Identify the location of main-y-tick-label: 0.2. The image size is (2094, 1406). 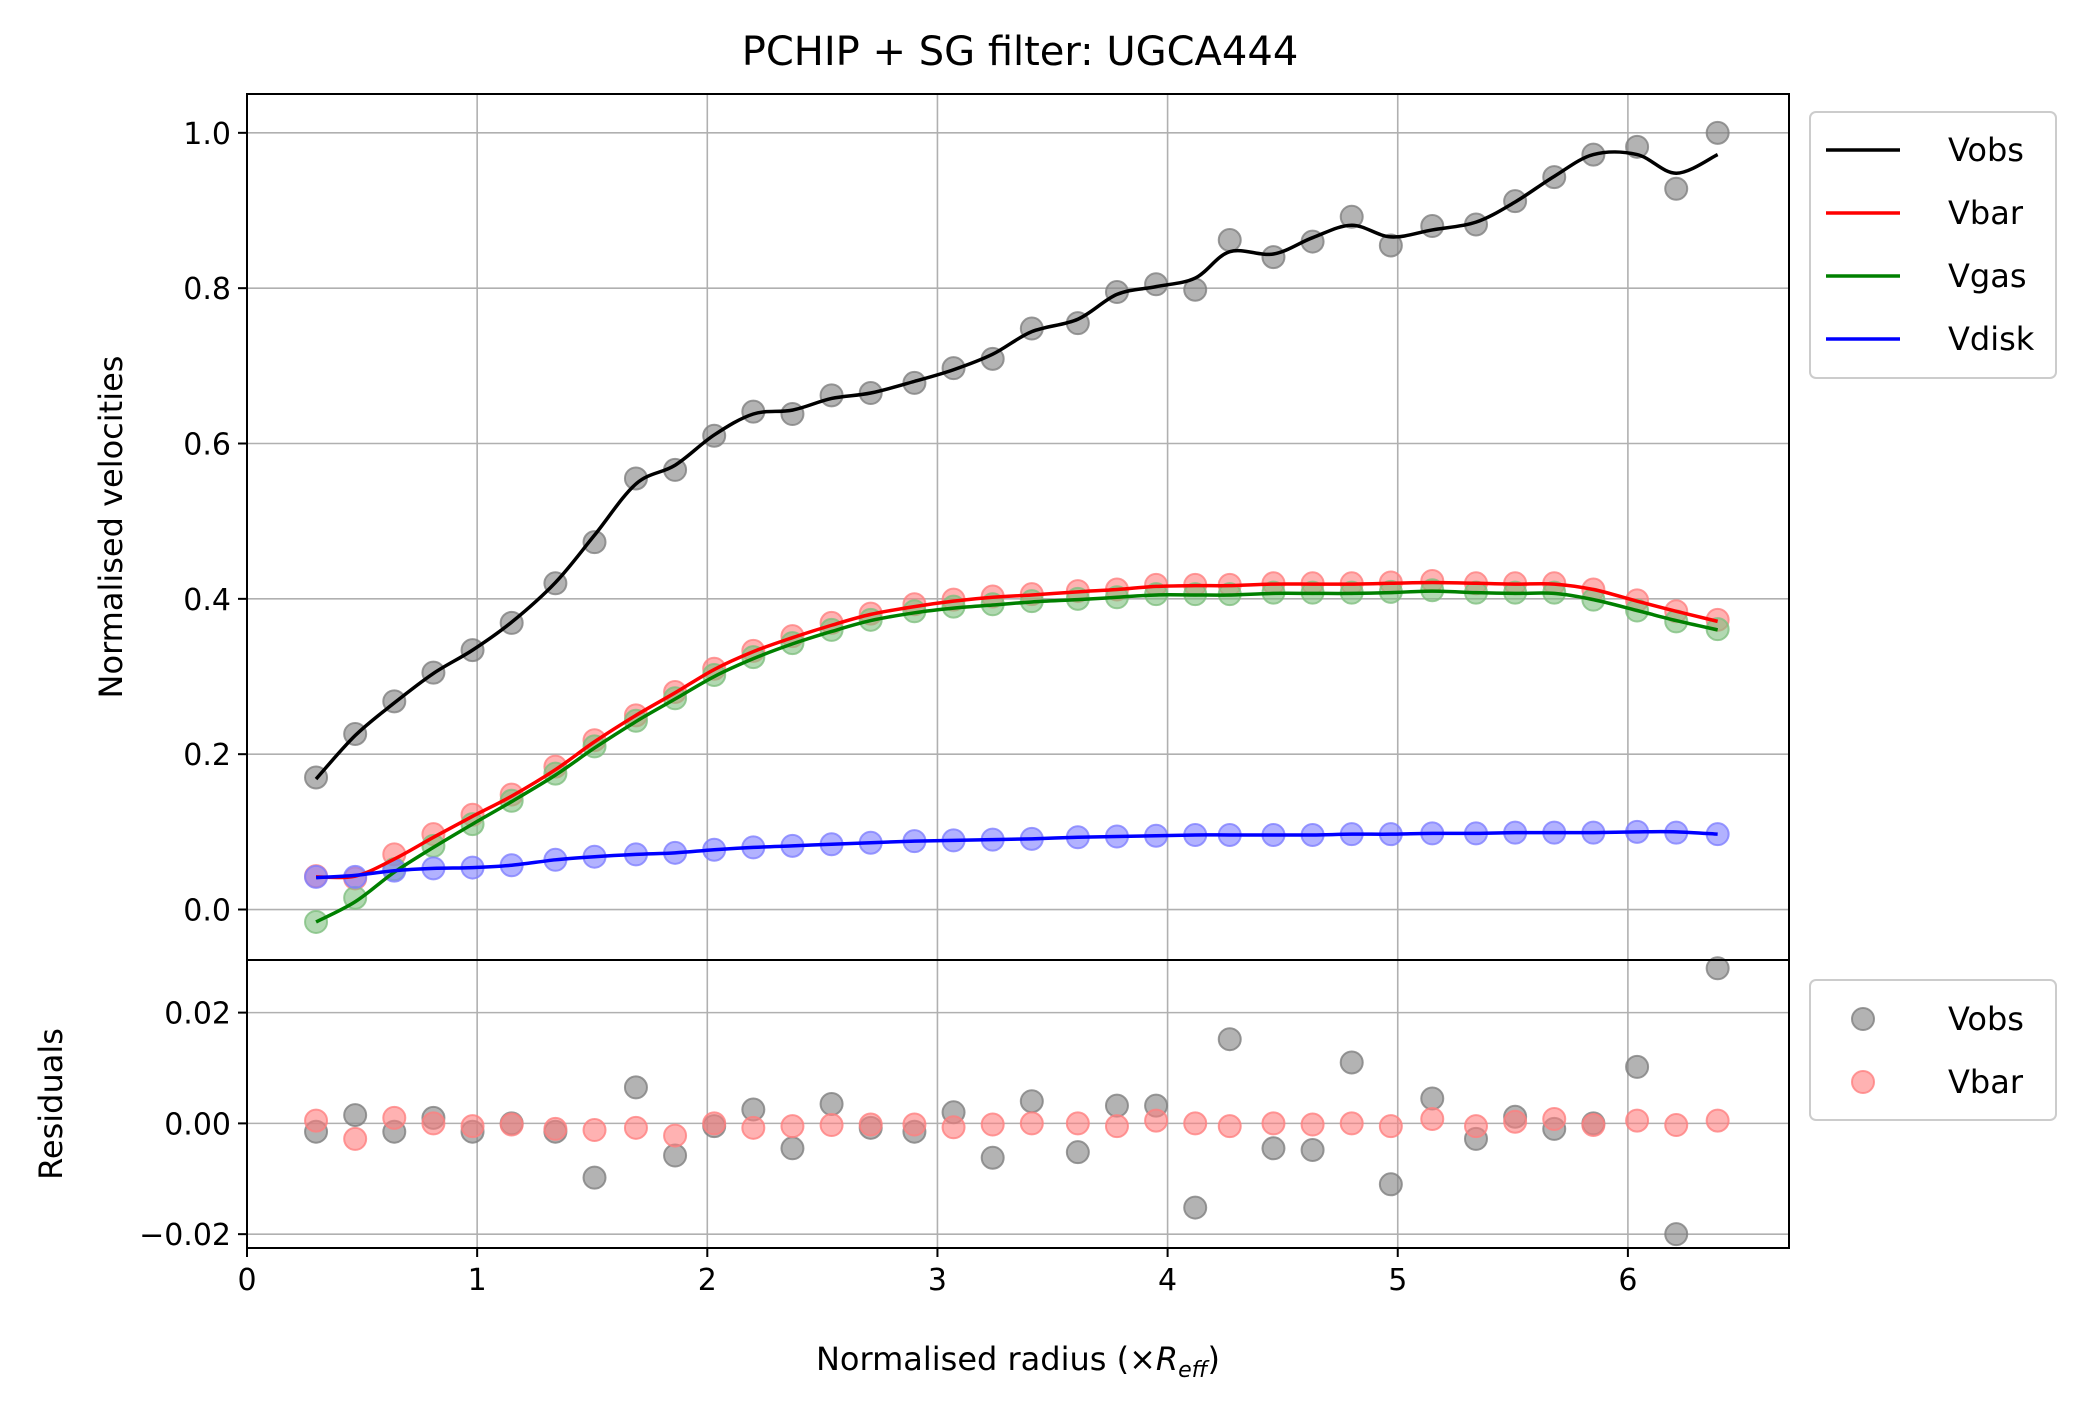
(207, 755).